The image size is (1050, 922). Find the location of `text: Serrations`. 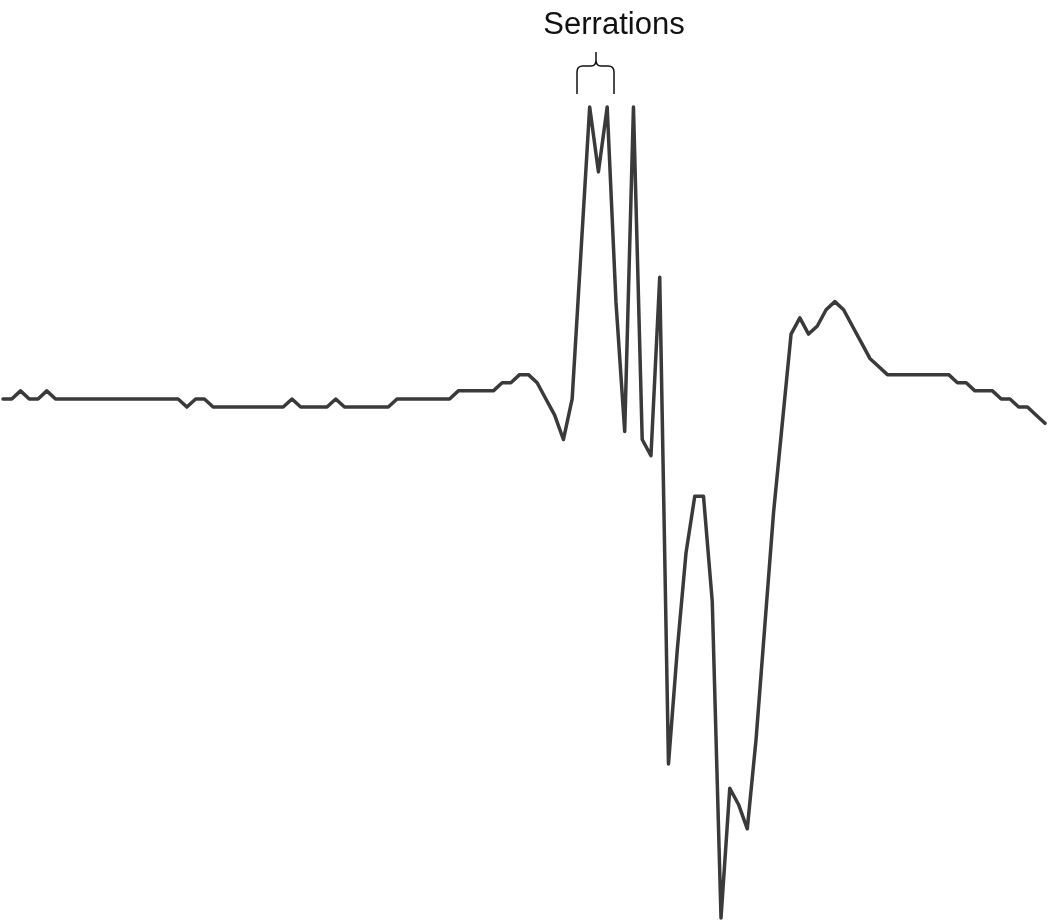

text: Serrations is located at coordinates (614, 23).